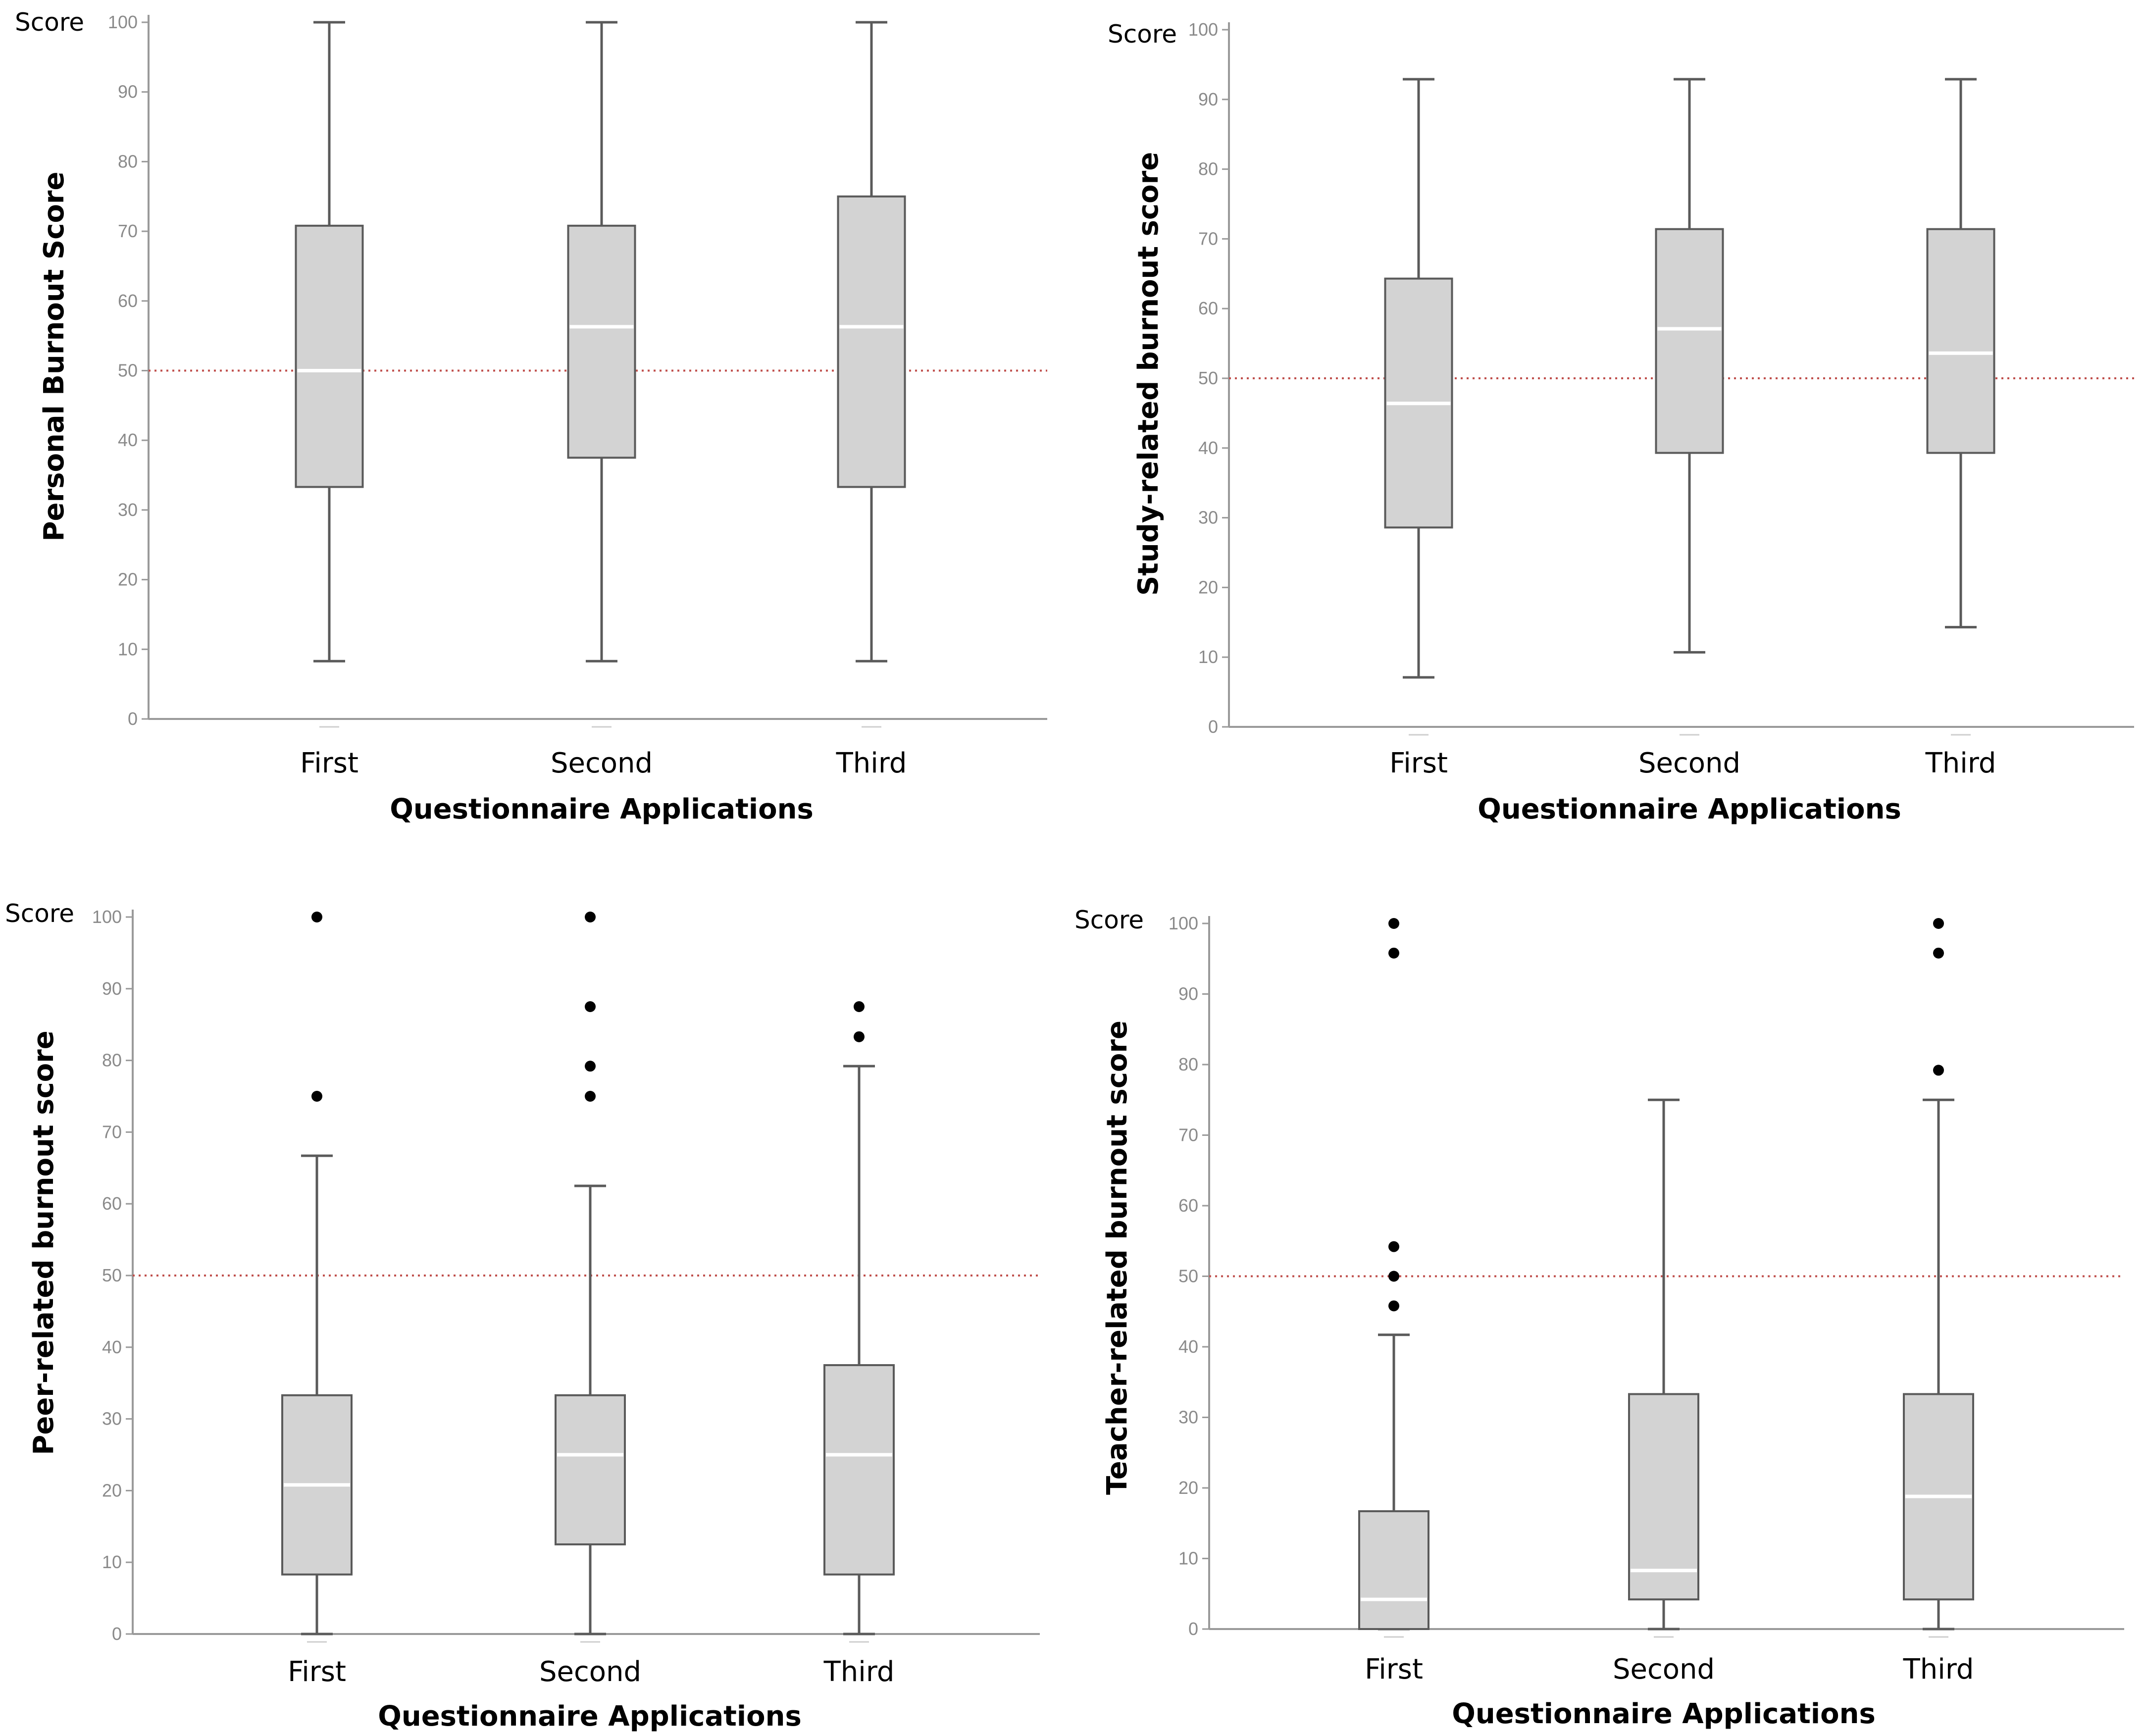 The image size is (2143, 1736). Describe the element at coordinates (44, 1242) in the screenshot. I see `y-axis-title: Peer-related burnout score` at that location.